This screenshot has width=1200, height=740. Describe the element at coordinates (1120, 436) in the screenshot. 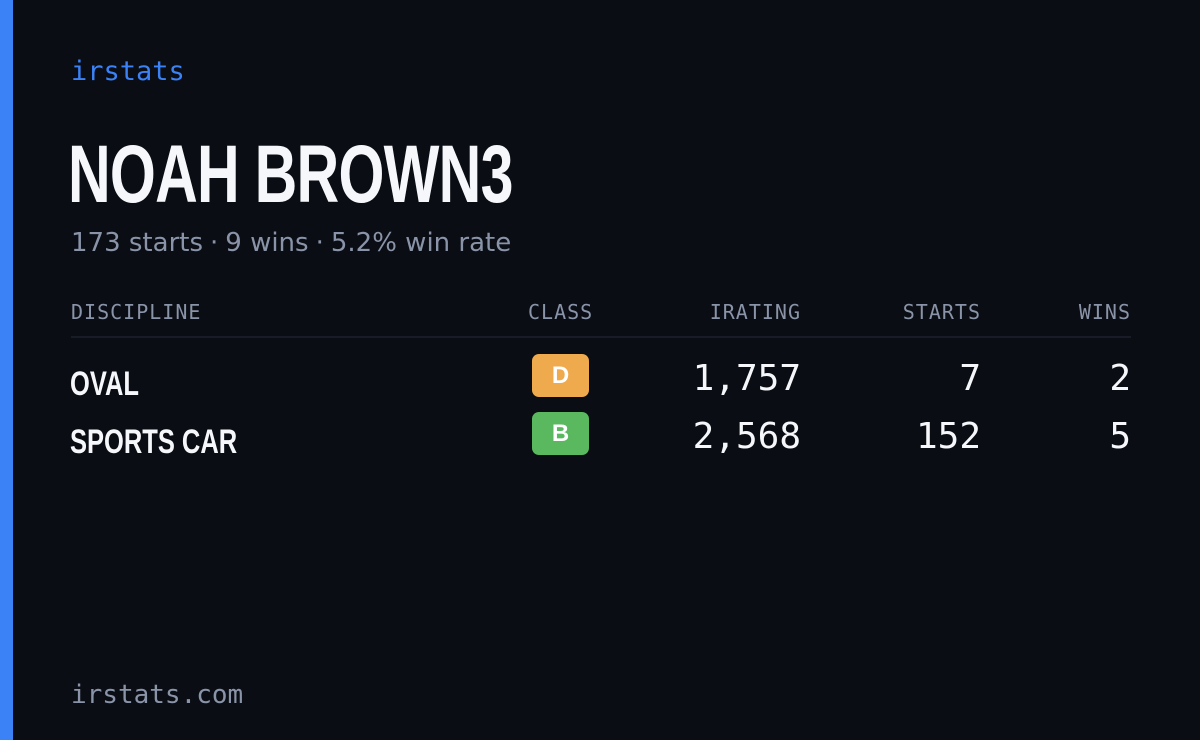

I see `wins-value: 5` at that location.